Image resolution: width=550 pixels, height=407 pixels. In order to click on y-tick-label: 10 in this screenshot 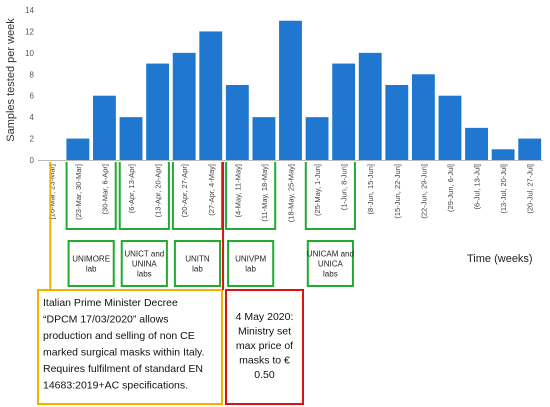, I will do `click(29, 53)`.